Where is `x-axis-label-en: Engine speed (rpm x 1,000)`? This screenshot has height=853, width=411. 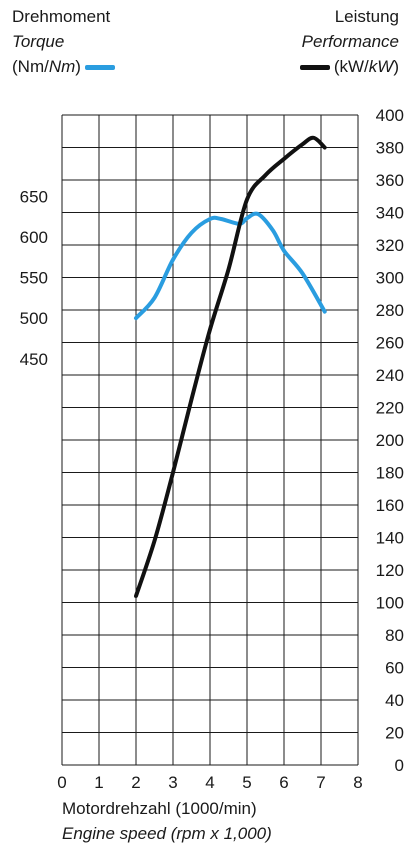 x-axis-label-en: Engine speed (rpm x 1,000) is located at coordinates (167, 833).